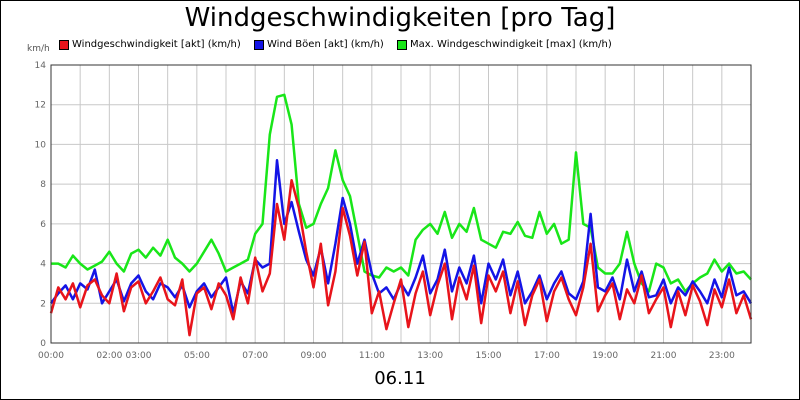  Describe the element at coordinates (41, 205) in the screenshot. I see `y-tick-labels: 0 2 4 6 8 10 12 14` at that location.